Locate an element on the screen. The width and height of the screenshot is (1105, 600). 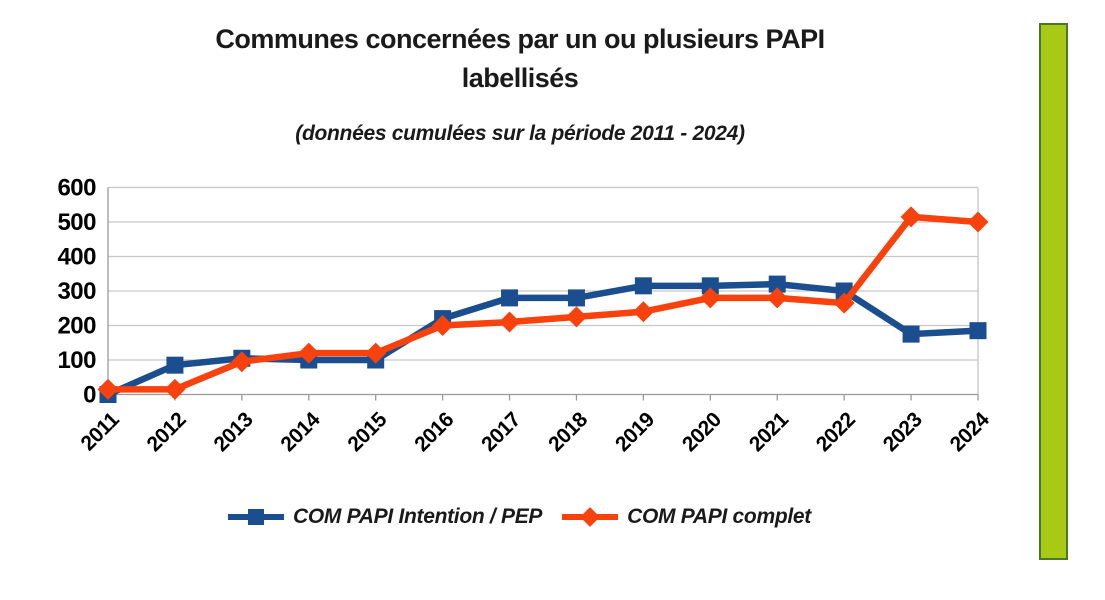
svg-text: 2016 is located at coordinates (434, 432).